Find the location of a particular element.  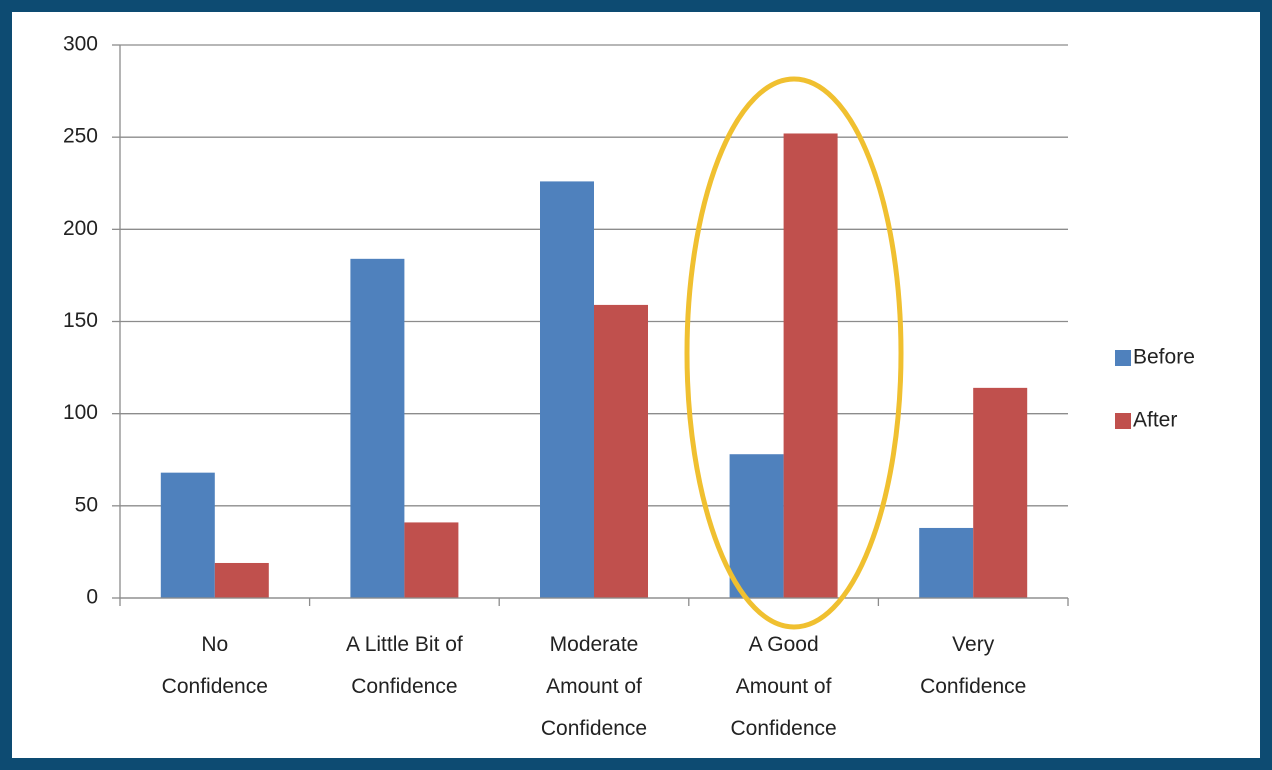

y-tick-label: 100 is located at coordinates (80, 412).